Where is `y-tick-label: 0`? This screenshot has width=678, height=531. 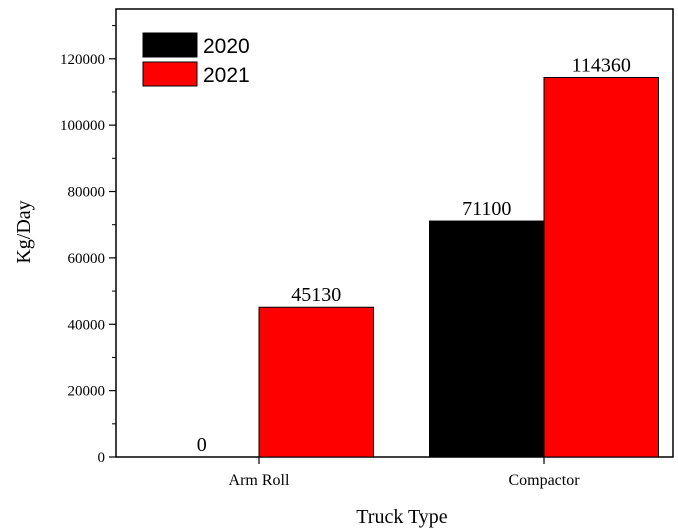 y-tick-label: 0 is located at coordinates (102, 458).